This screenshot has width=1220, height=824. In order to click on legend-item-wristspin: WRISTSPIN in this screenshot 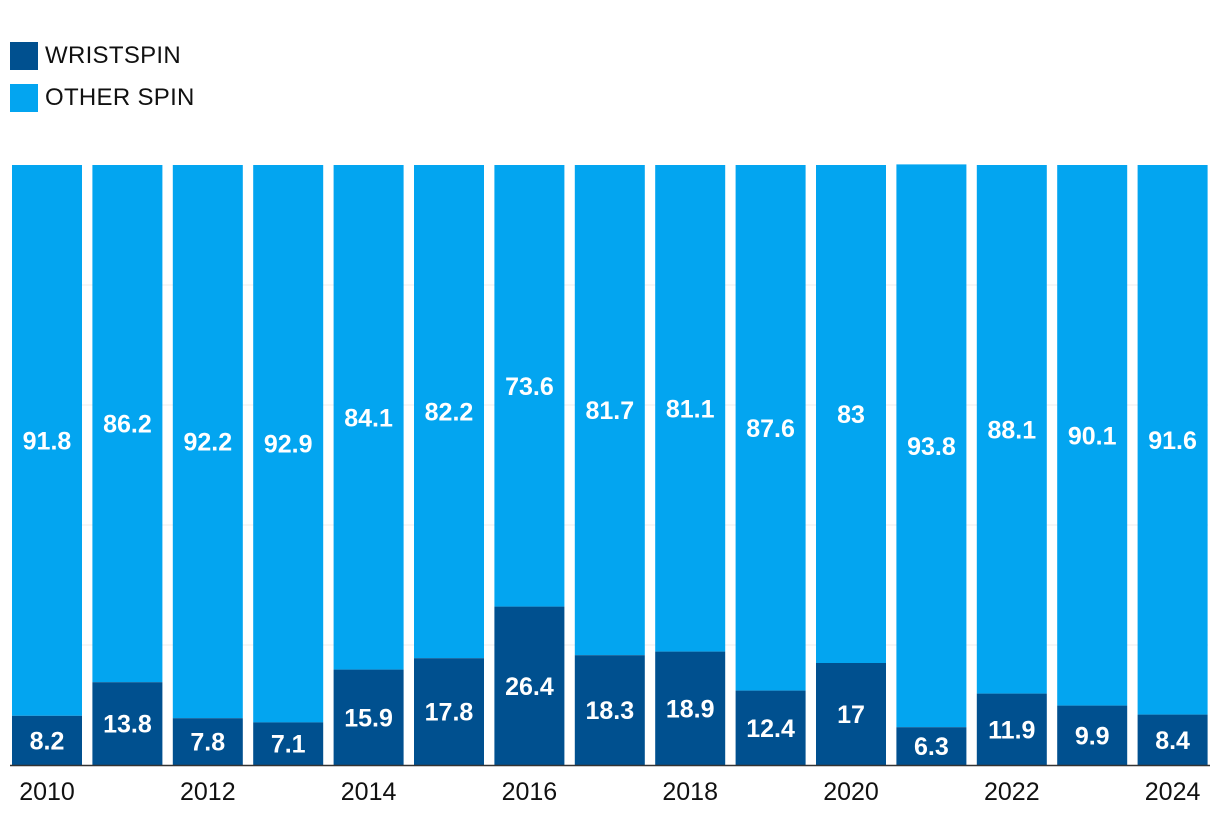, I will do `click(102, 56)`.